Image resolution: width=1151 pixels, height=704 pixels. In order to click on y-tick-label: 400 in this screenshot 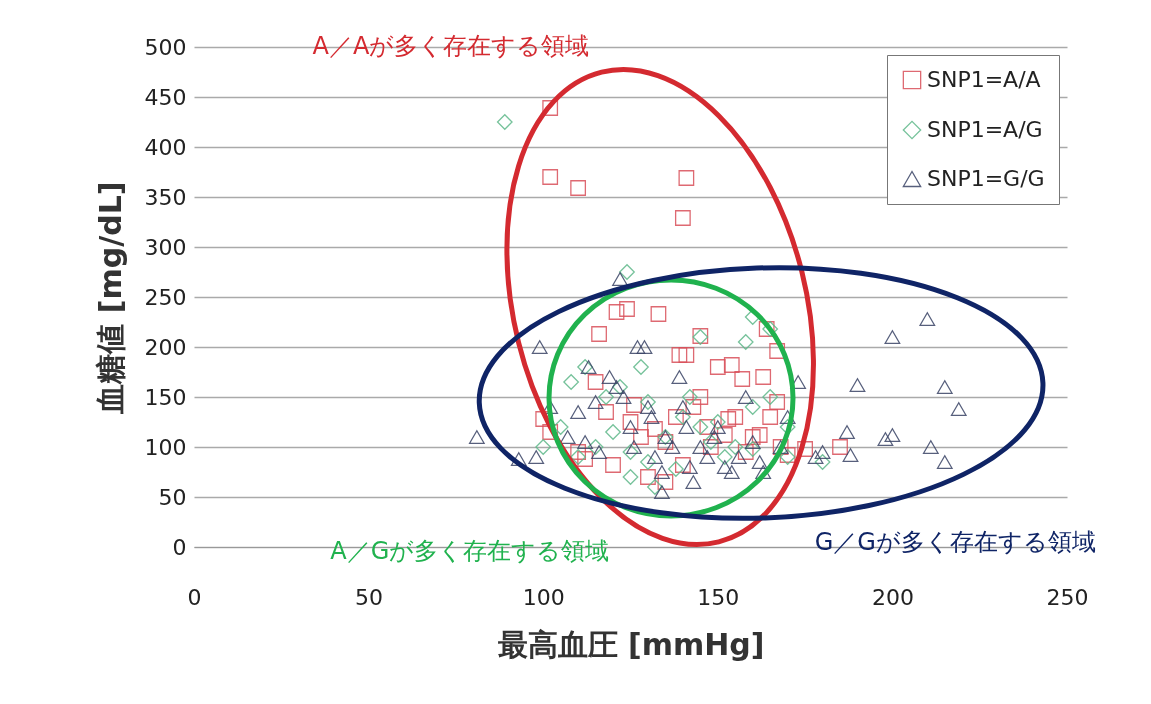, I will do `click(165, 147)`.